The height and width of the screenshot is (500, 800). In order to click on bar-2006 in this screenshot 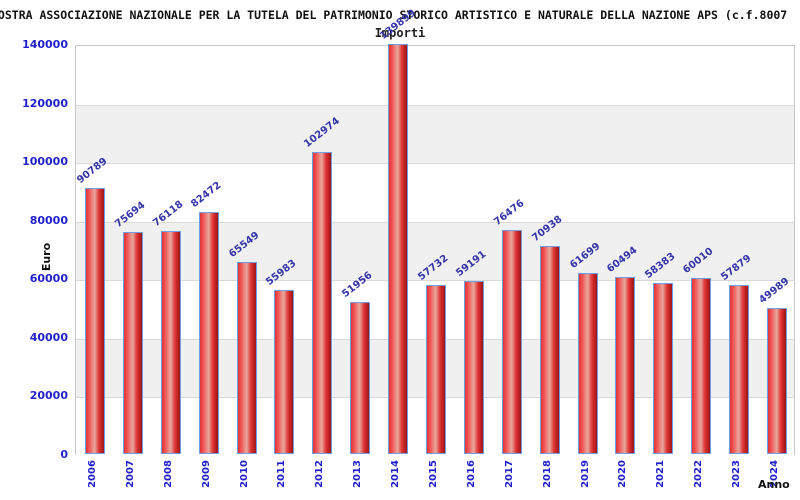, I will do `click(94, 321)`.